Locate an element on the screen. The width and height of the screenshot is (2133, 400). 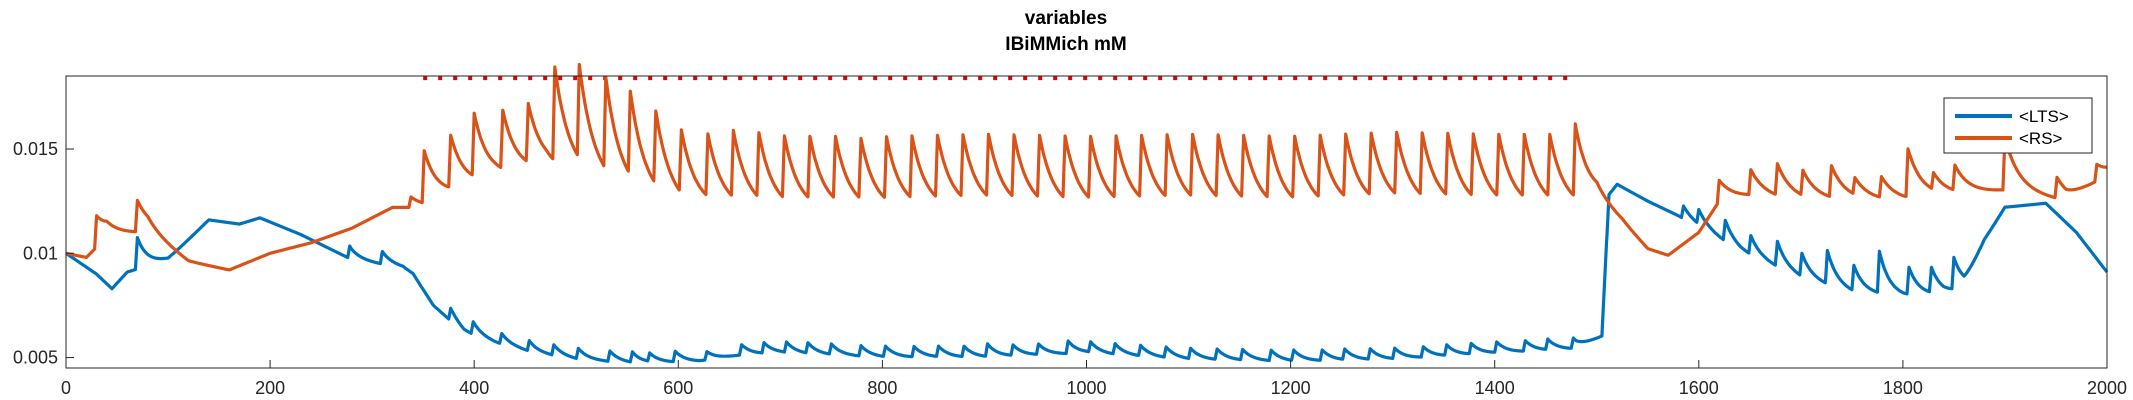
x-axis: 0 200 400 600 800 1000 1200 1400 1600 1800 2000 is located at coordinates (1094, 379).